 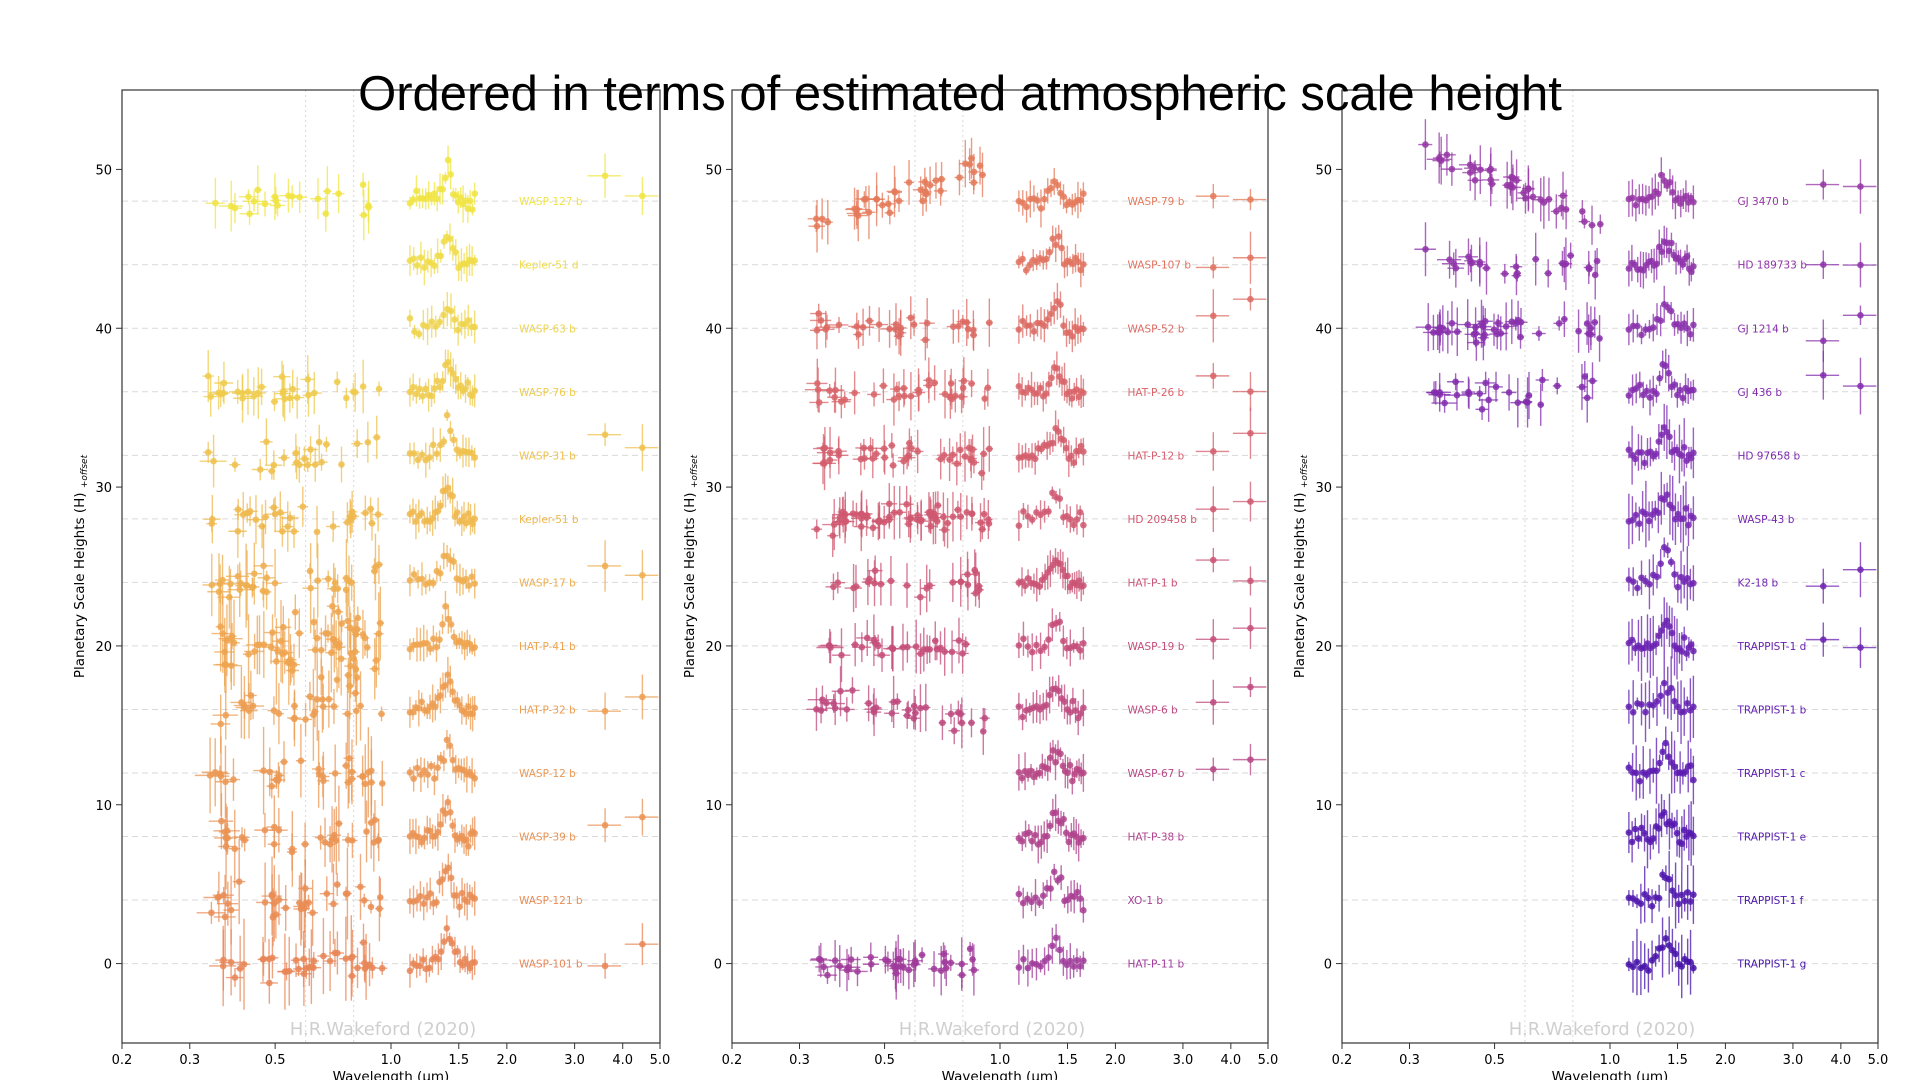 What do you see at coordinates (492, 254) in the screenshot?
I see `series-kepler-51-d: Kepler-51 d` at bounding box center [492, 254].